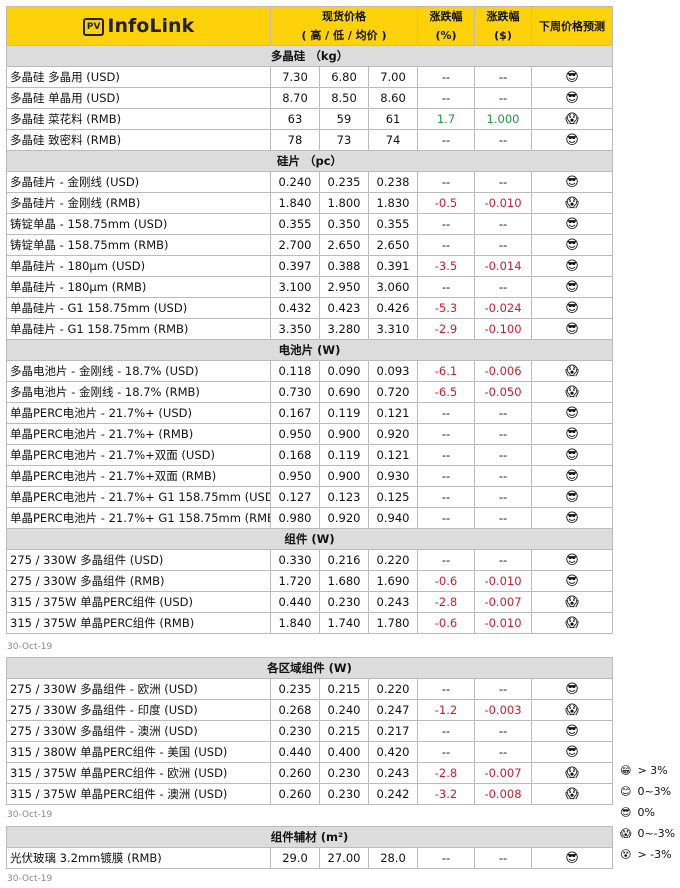 This screenshot has width=680, height=888. I want to click on price-avg: 0.217, so click(393, 731).